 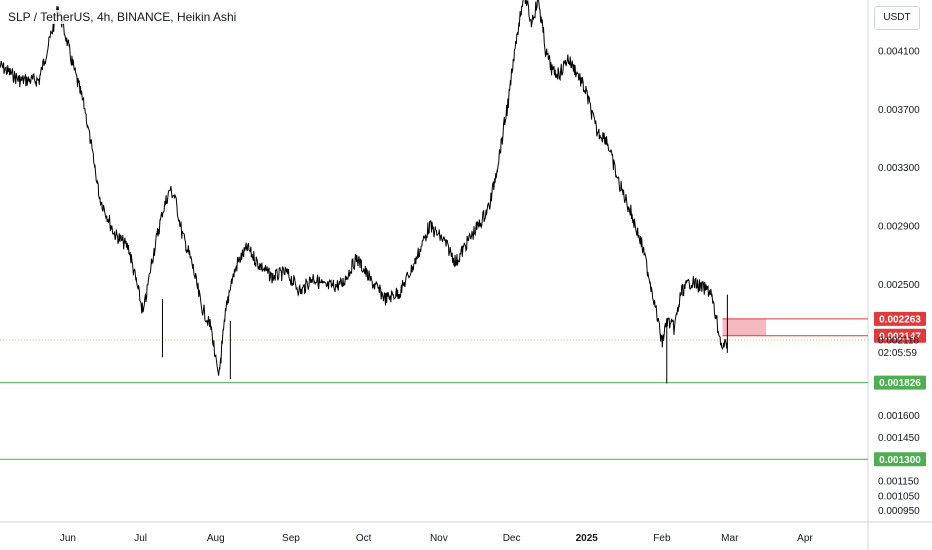 I want to click on price-tag-1: 0.002147, so click(x=900, y=336).